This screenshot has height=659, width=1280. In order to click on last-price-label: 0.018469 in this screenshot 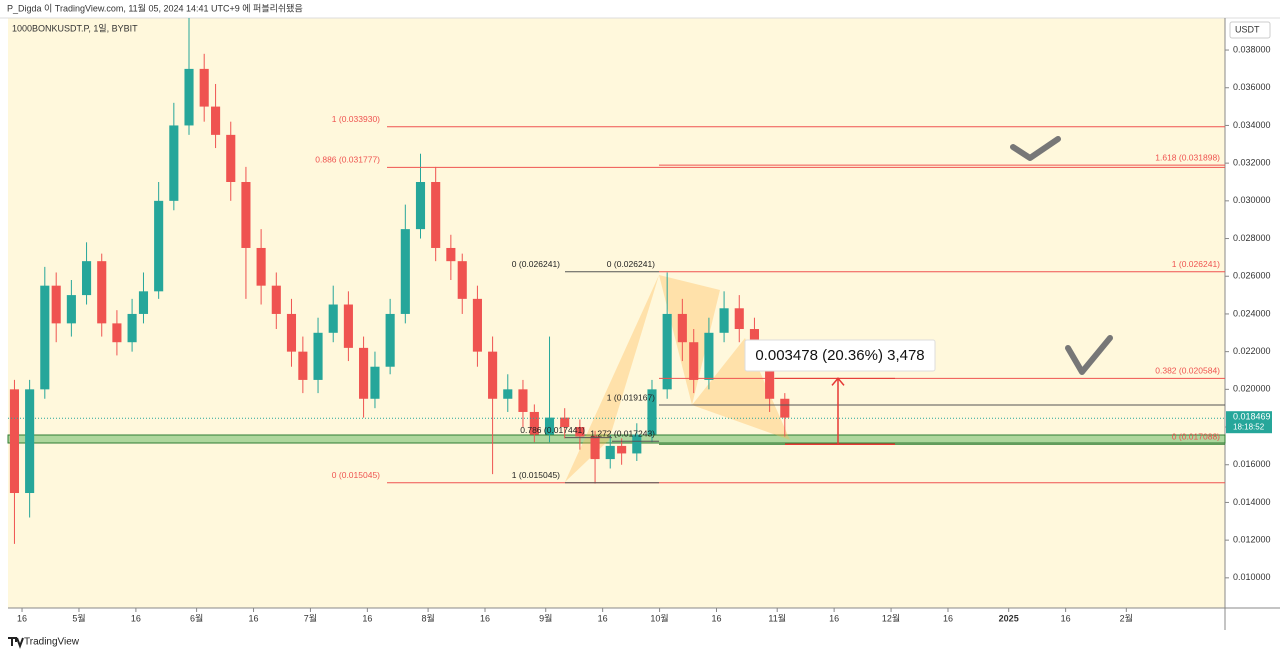, I will do `click(1252, 417)`.